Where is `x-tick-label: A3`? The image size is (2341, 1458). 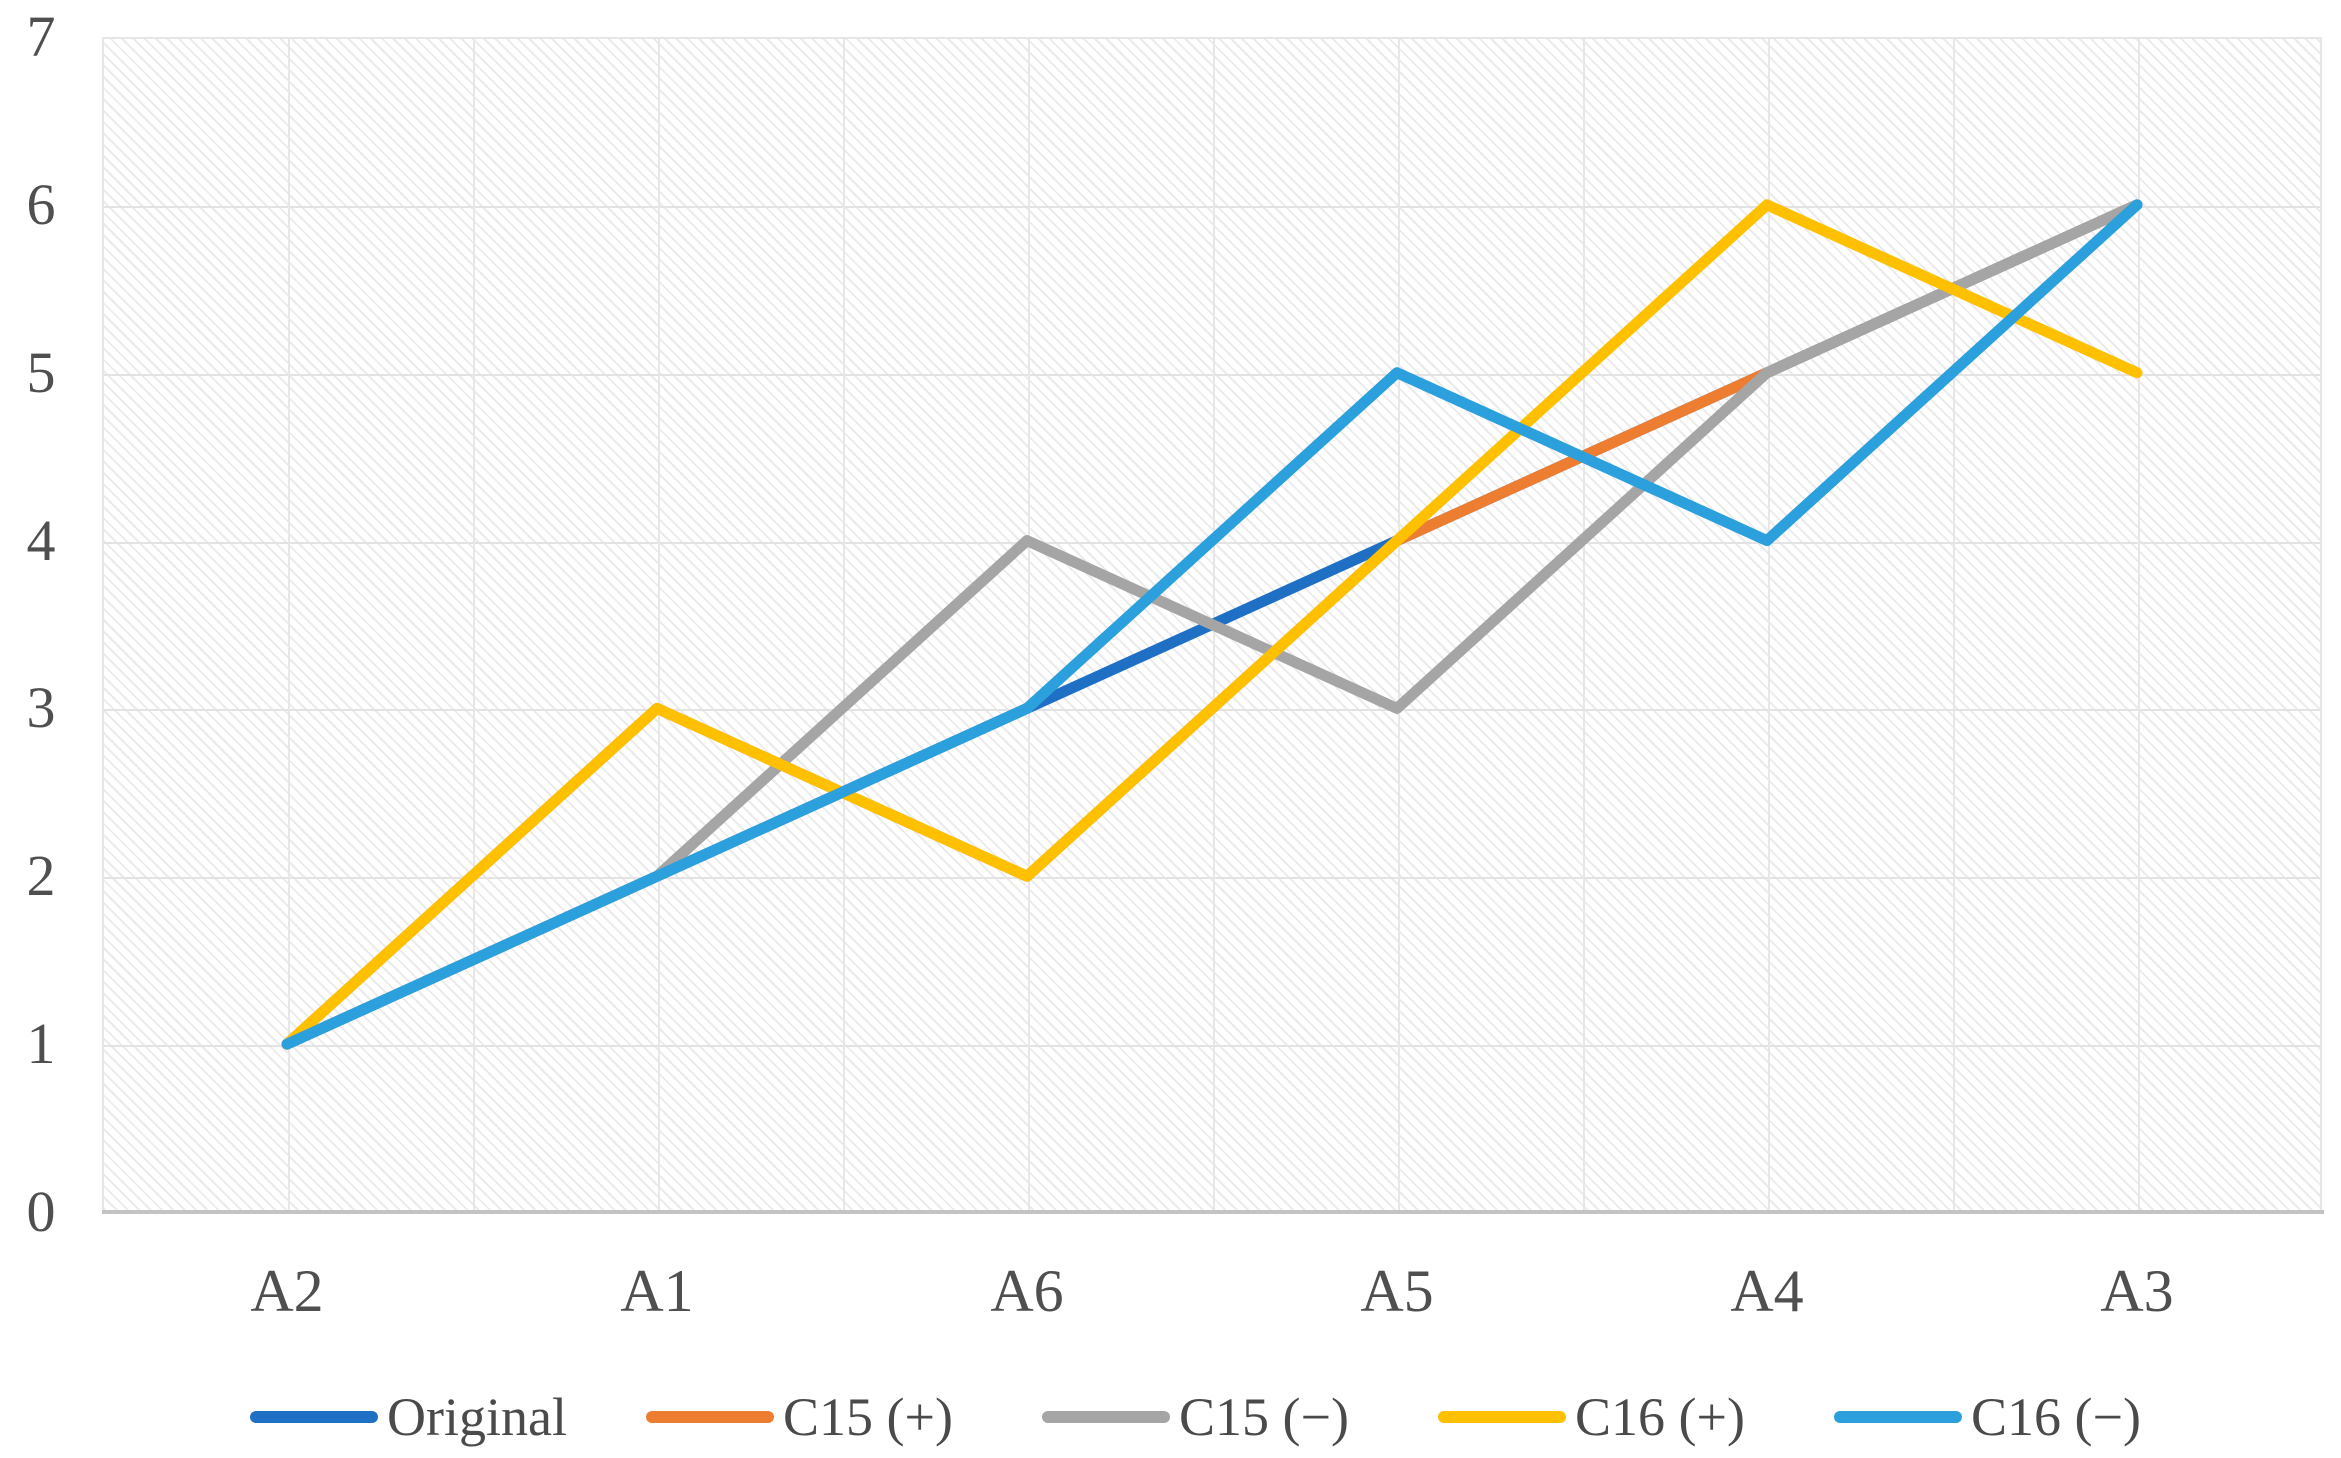 x-tick-label: A3 is located at coordinates (2137, 1291).